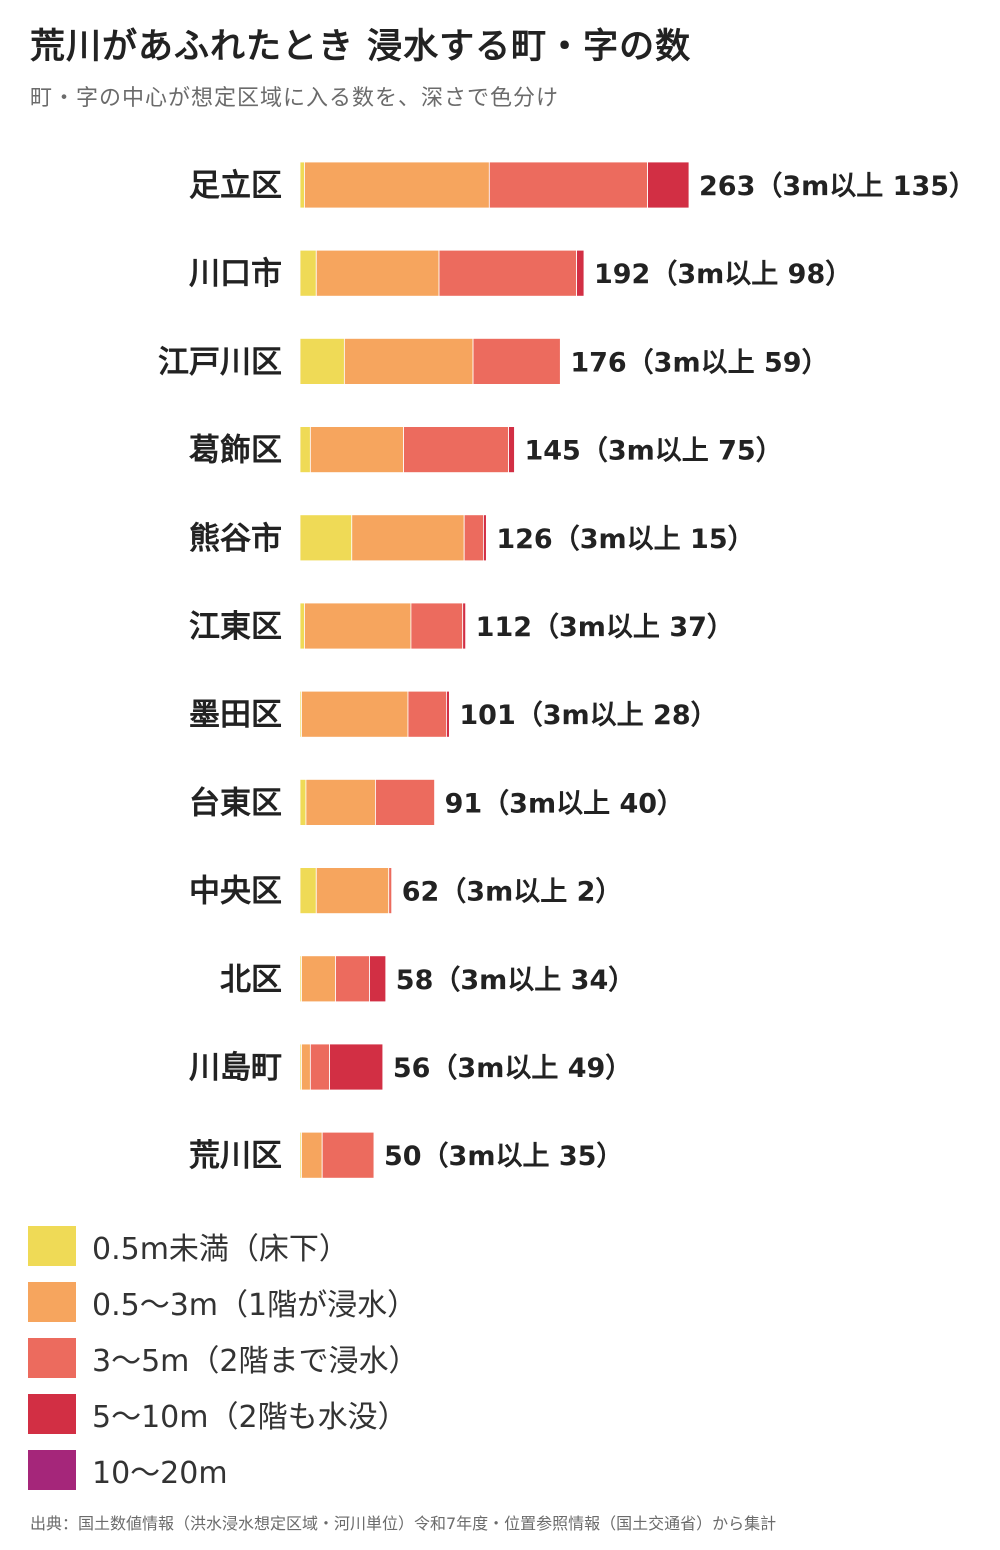 The image size is (1000, 1550). I want to click on total-label: 112（3m以上 37）, so click(605, 627).